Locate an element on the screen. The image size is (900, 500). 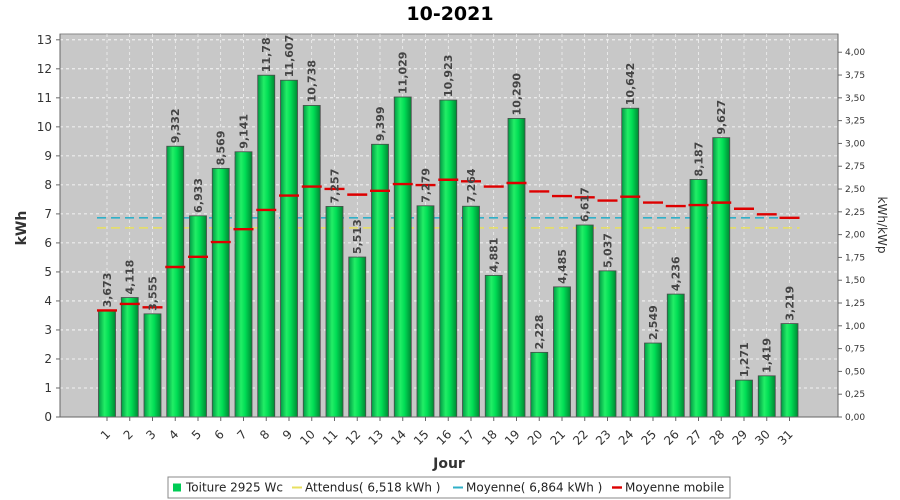
legend-label: Attendus( 6,518 kWh ) is located at coordinates (372, 488).